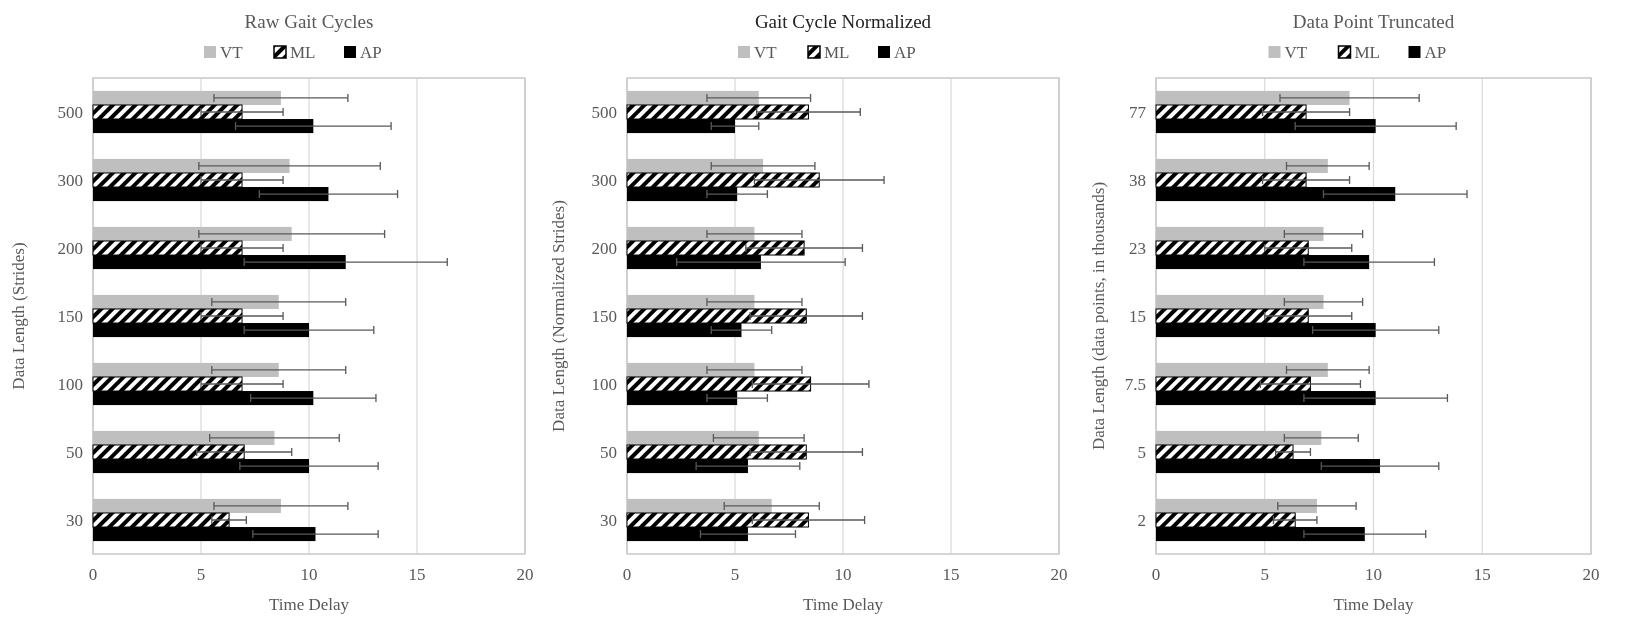  What do you see at coordinates (1373, 21) in the screenshot?
I see `chart-title: Data Point Truncated` at bounding box center [1373, 21].